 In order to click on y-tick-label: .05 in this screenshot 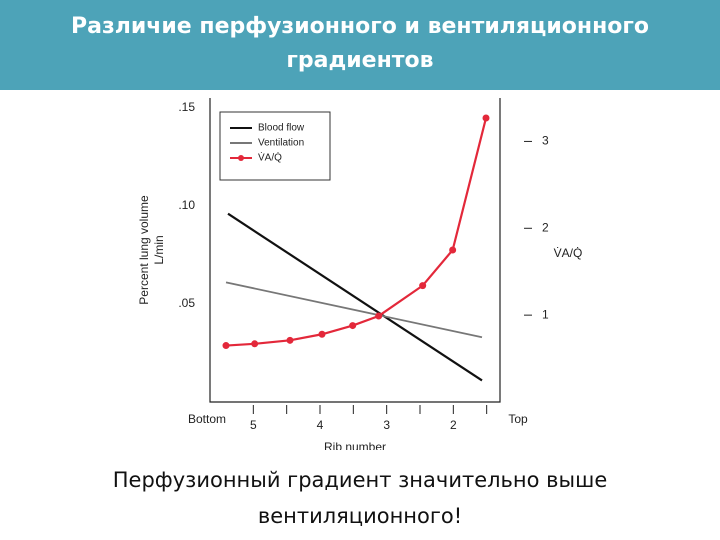, I will do `click(186, 303)`.